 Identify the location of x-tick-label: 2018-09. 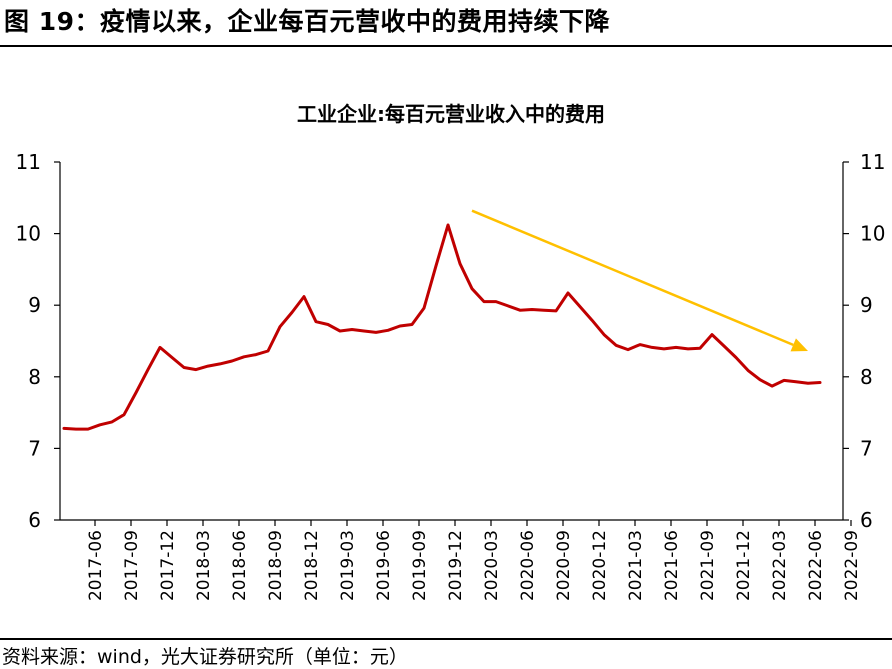
(276, 565).